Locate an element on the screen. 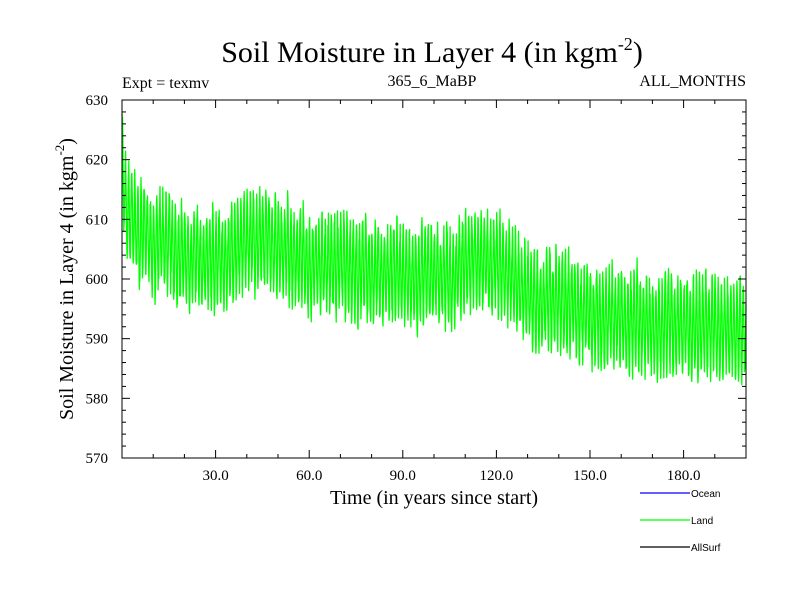 The height and width of the screenshot is (600, 800). x-tick-label: 30.0 is located at coordinates (215, 476).